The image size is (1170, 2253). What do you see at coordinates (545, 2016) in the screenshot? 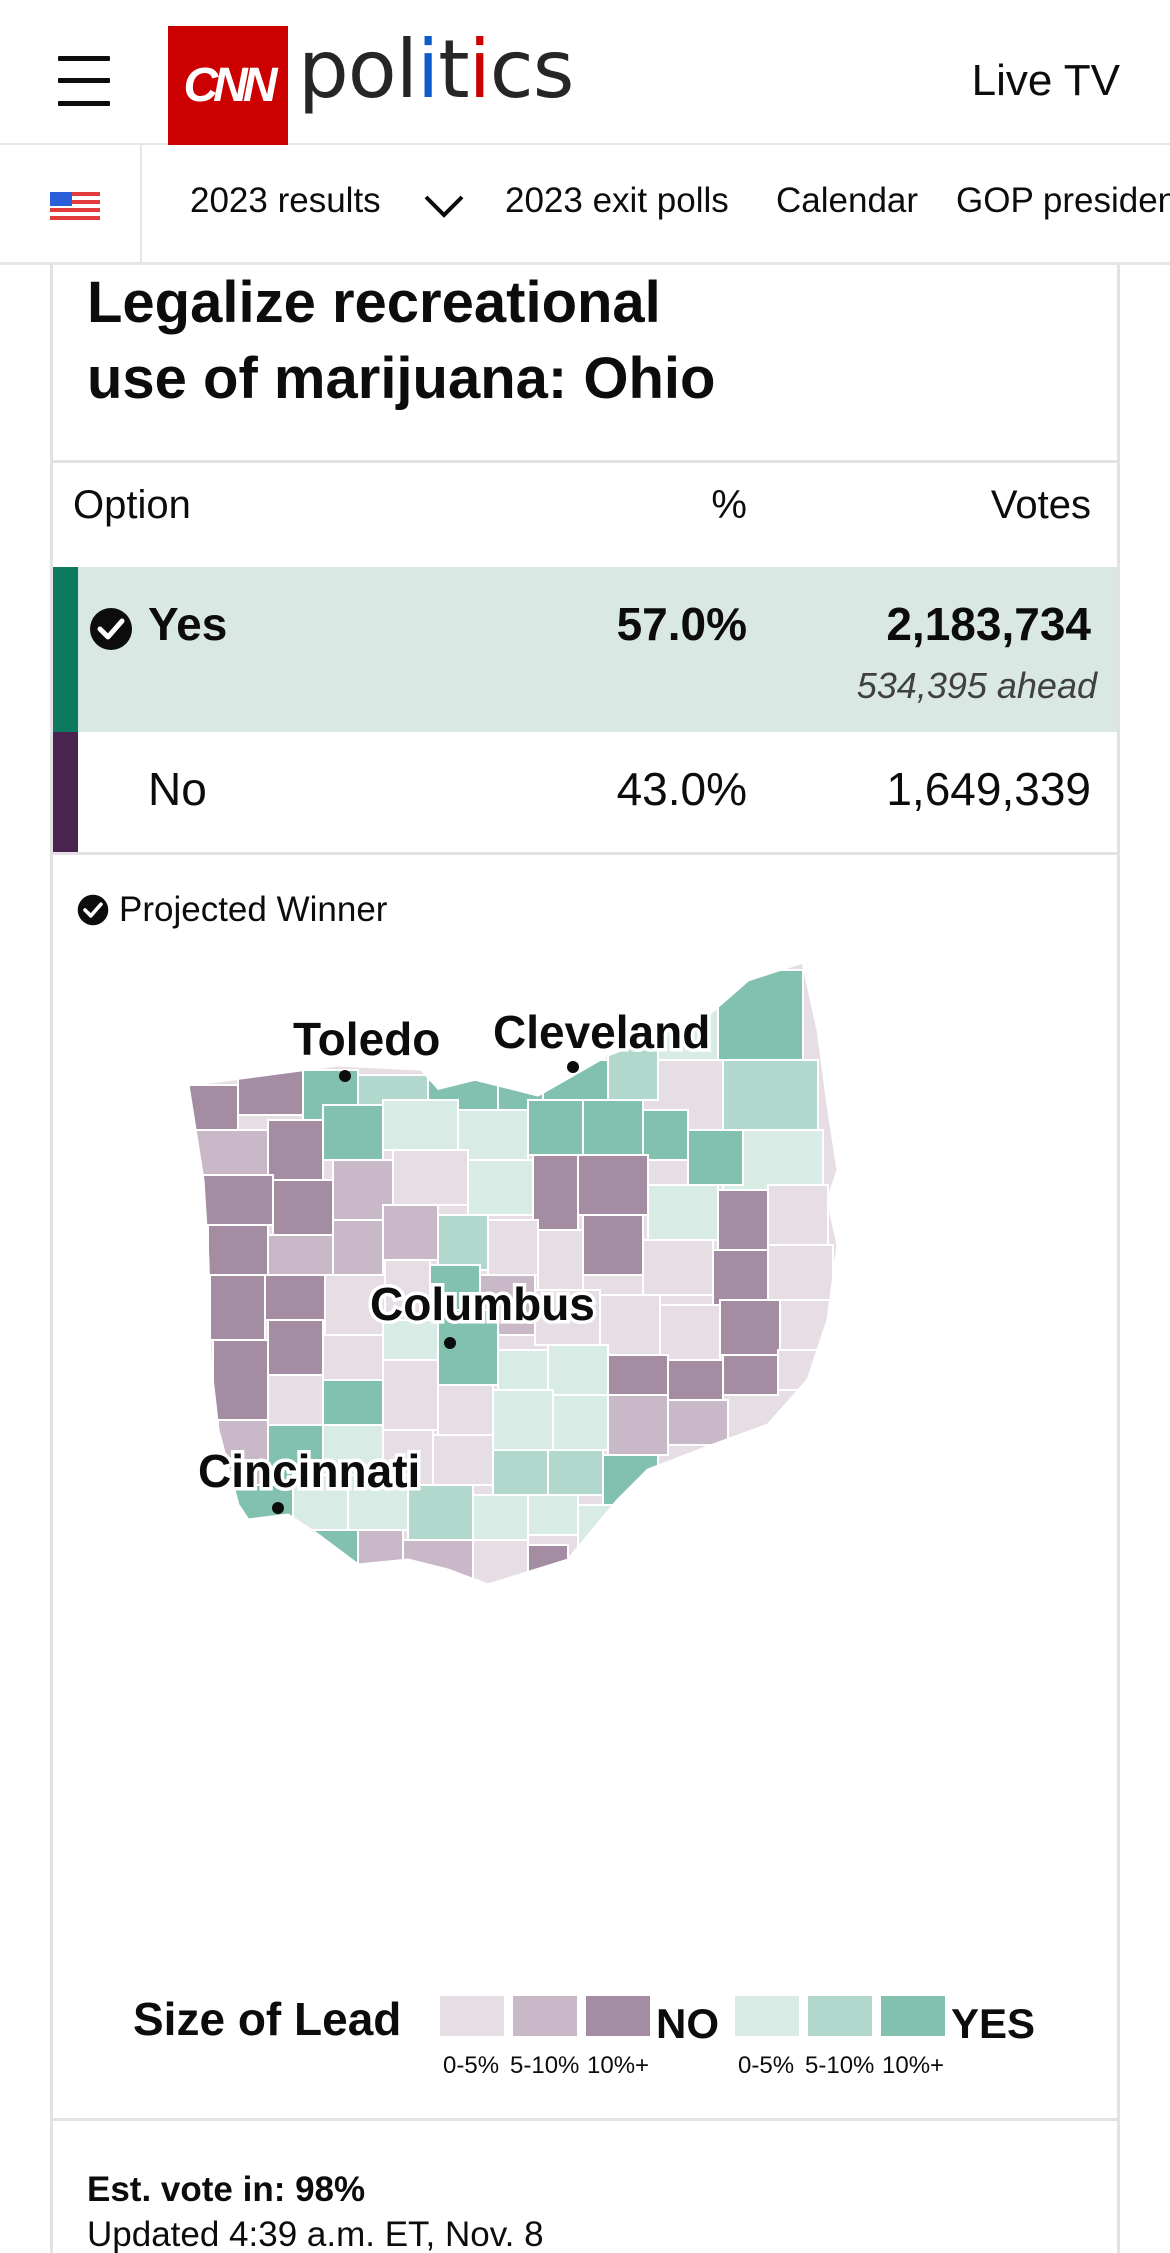
I see `legend-swatch-no-mid` at bounding box center [545, 2016].